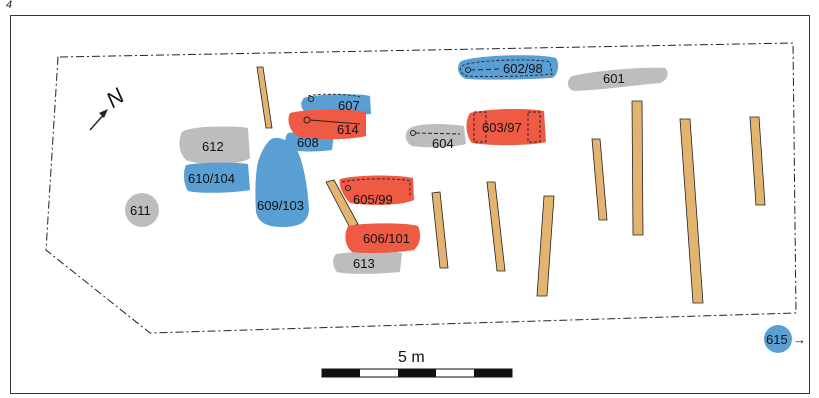 This screenshot has width=819, height=398. I want to click on label-606: 606/101, so click(386, 238).